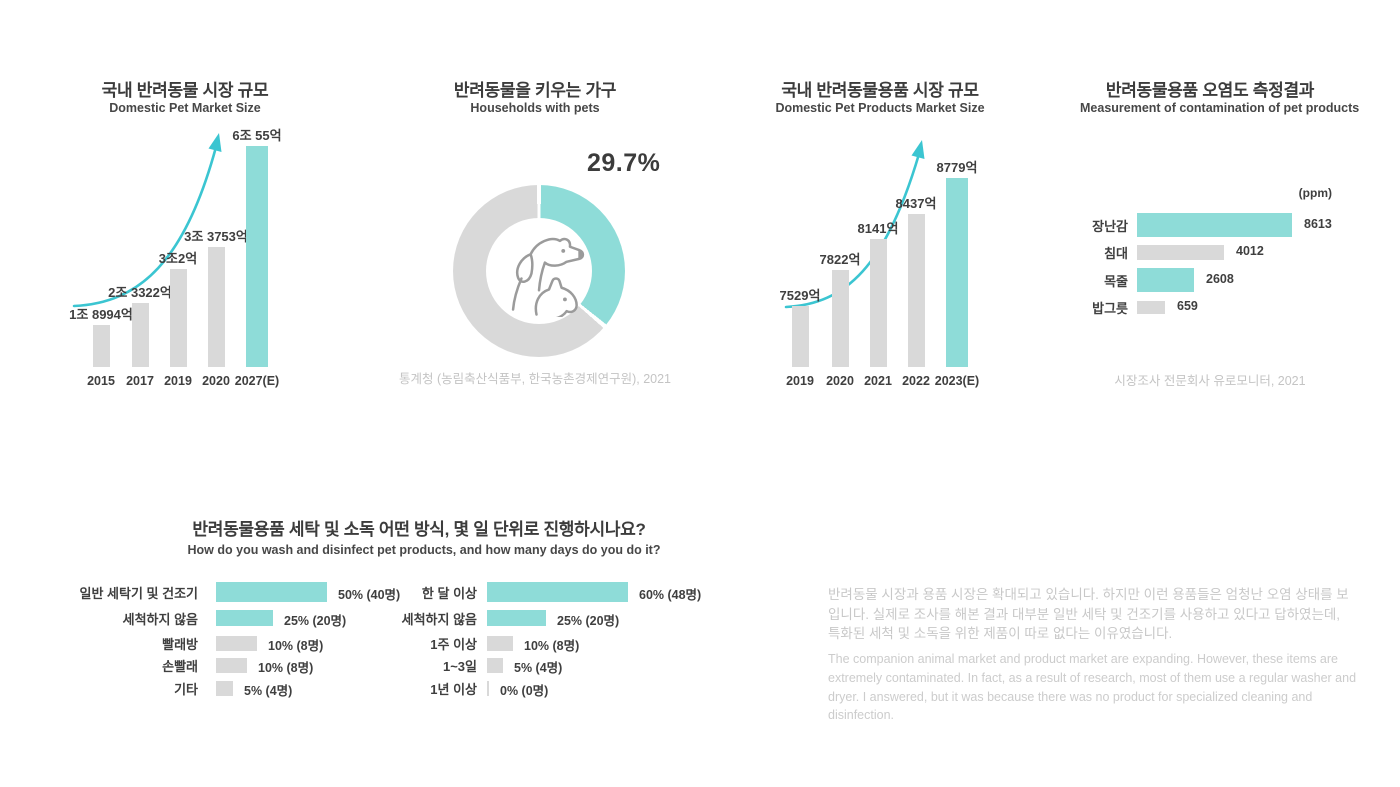 The width and height of the screenshot is (1400, 787). Describe the element at coordinates (459, 666) in the screenshot. I see `row-label: 1~3일` at that location.